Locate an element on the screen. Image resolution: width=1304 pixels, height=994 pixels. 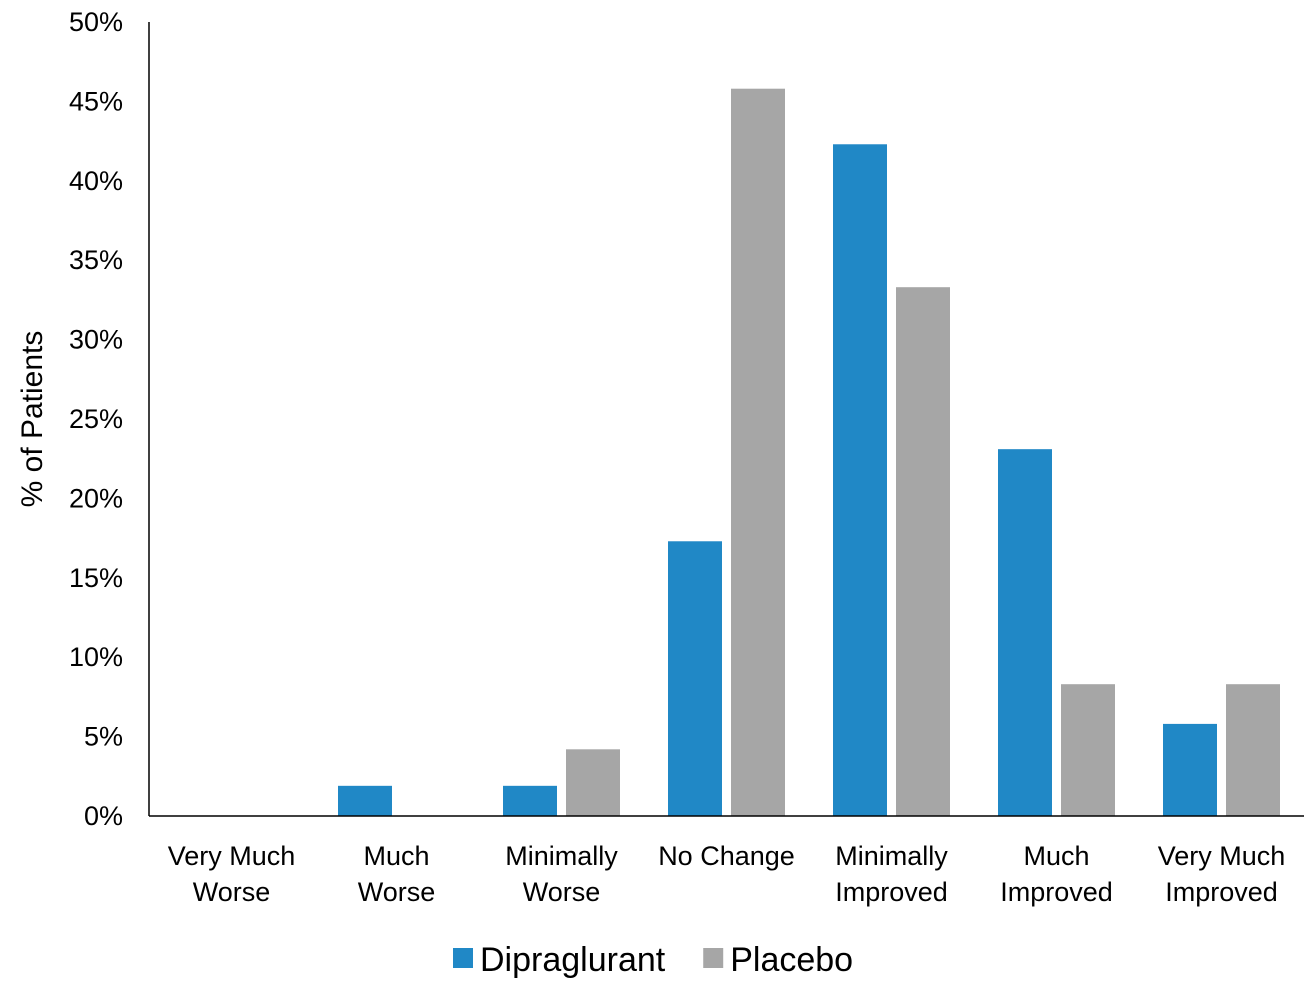
legend: Dipraglurant Placebo is located at coordinates (653, 960).